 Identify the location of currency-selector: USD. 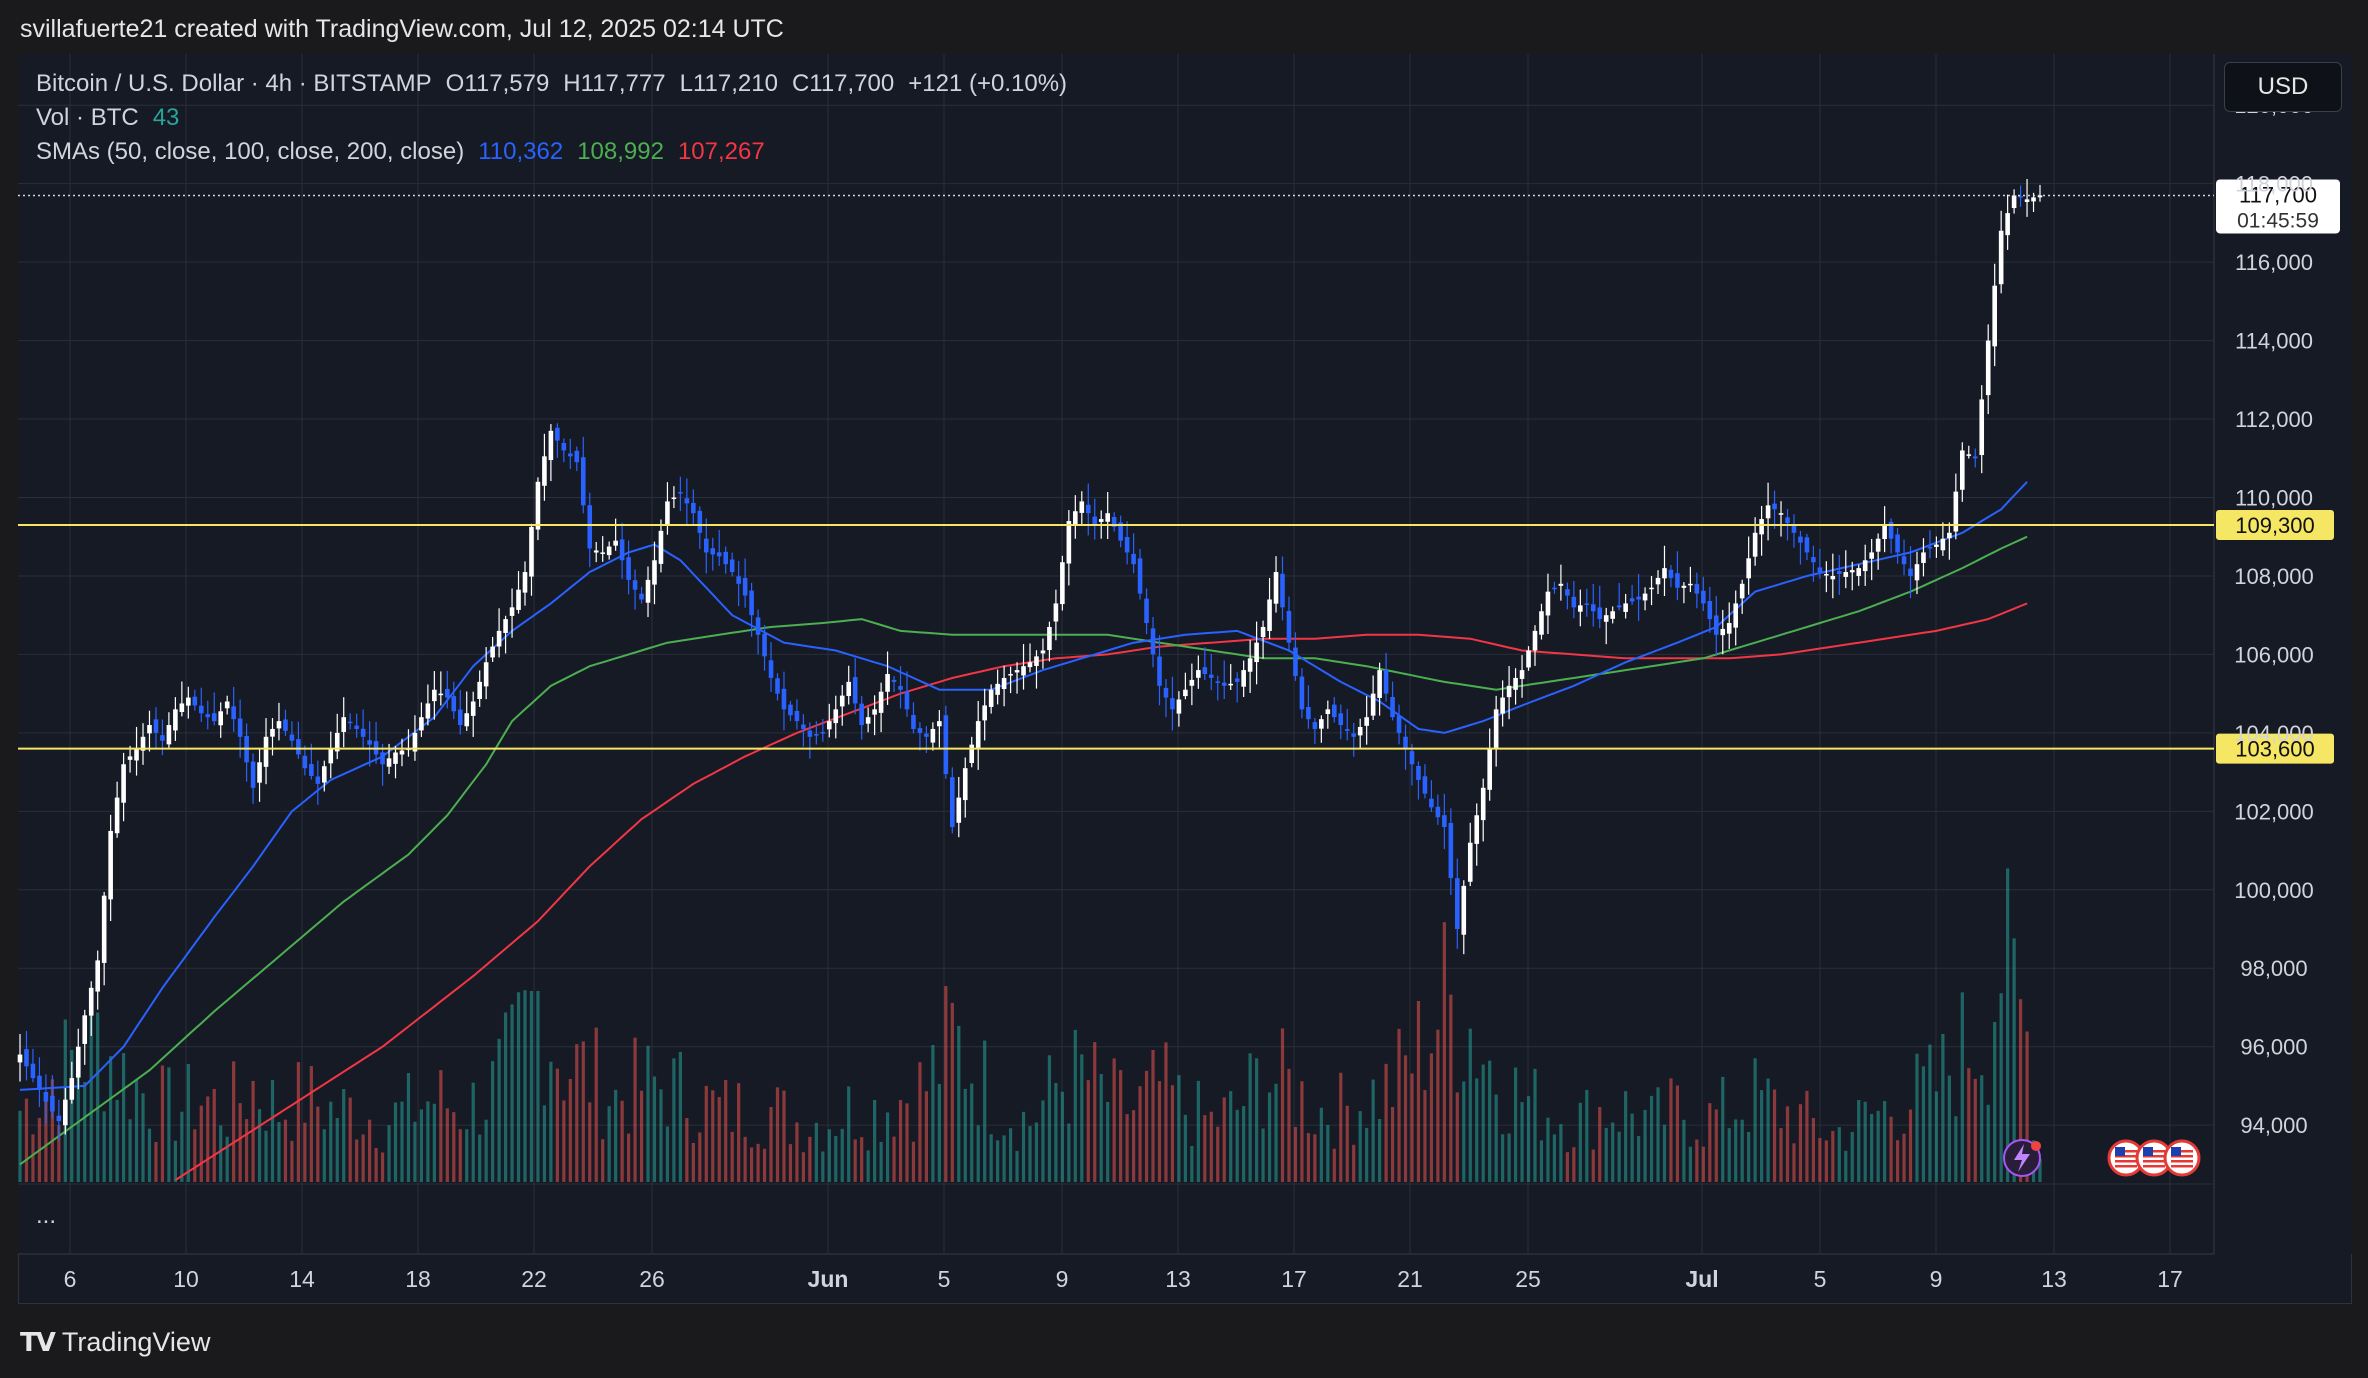
(2283, 87).